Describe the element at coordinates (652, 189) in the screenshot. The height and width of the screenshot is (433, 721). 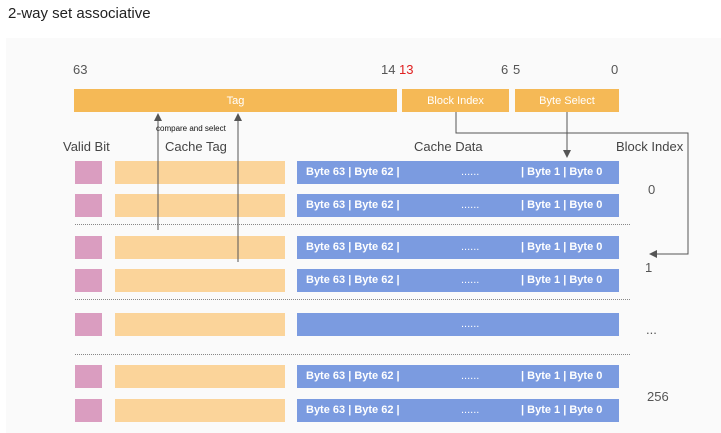
I see `set-index-0: 0` at that location.